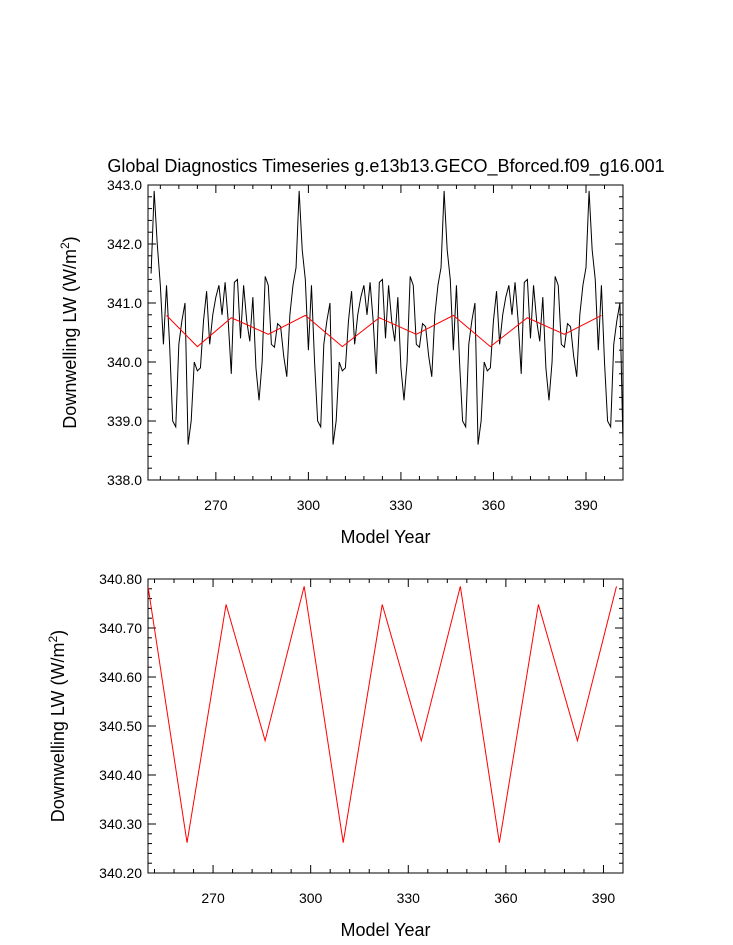  I want to click on y-tick-label: 340.80, so click(120, 579).